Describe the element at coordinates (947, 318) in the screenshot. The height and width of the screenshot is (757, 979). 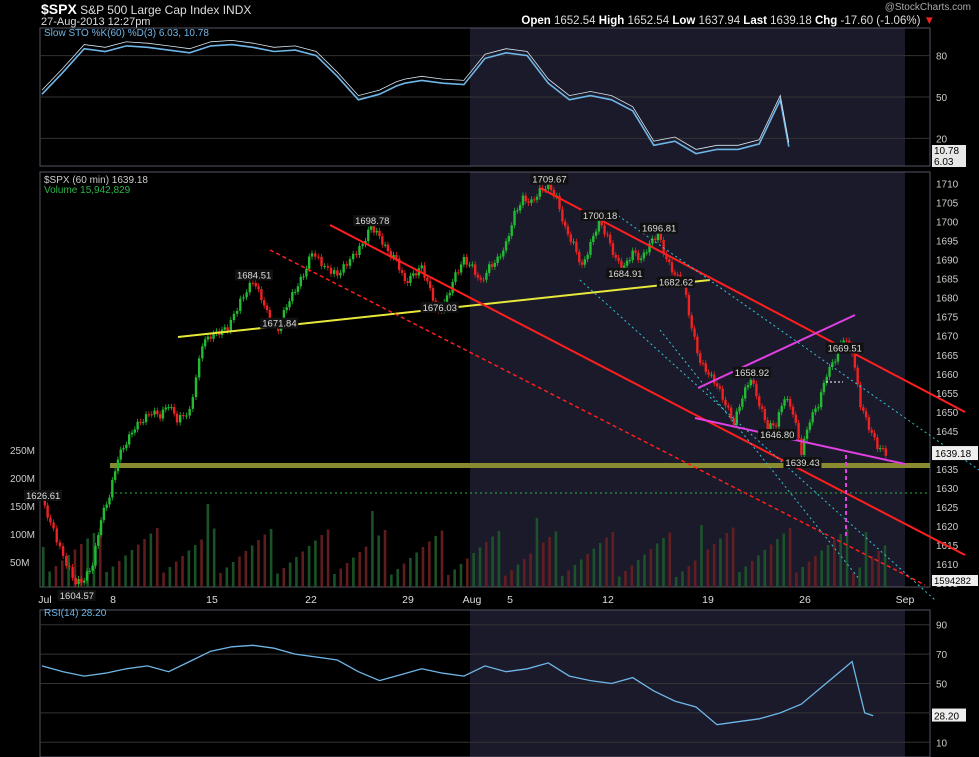
I see `price-tick-1675: 1675` at that location.